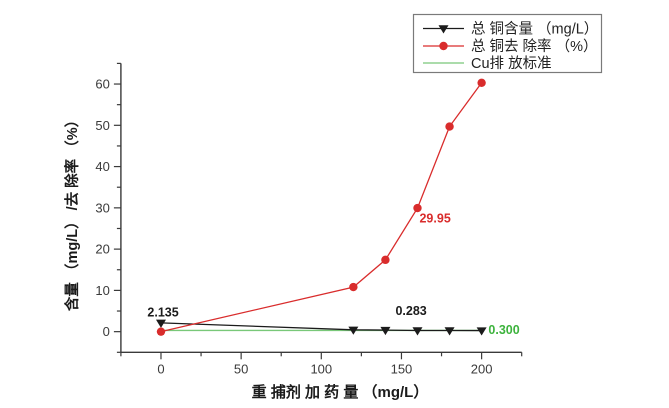  Describe the element at coordinates (503, 330) in the screenshot. I see `annotation: 0.300` at that location.